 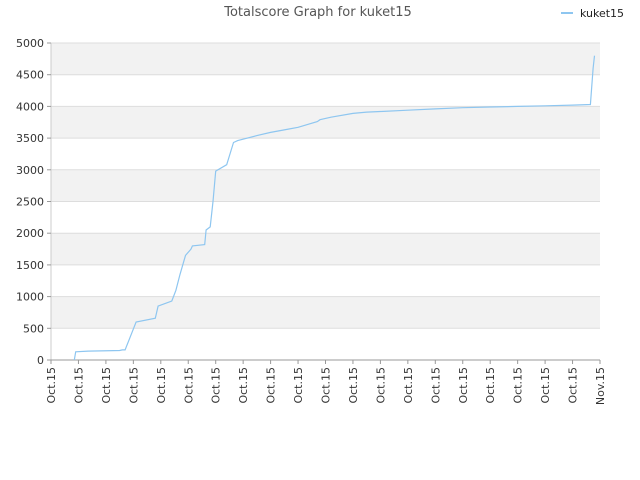 What do you see at coordinates (600, 386) in the screenshot?
I see `x-tick-label: Nov.15` at bounding box center [600, 386].